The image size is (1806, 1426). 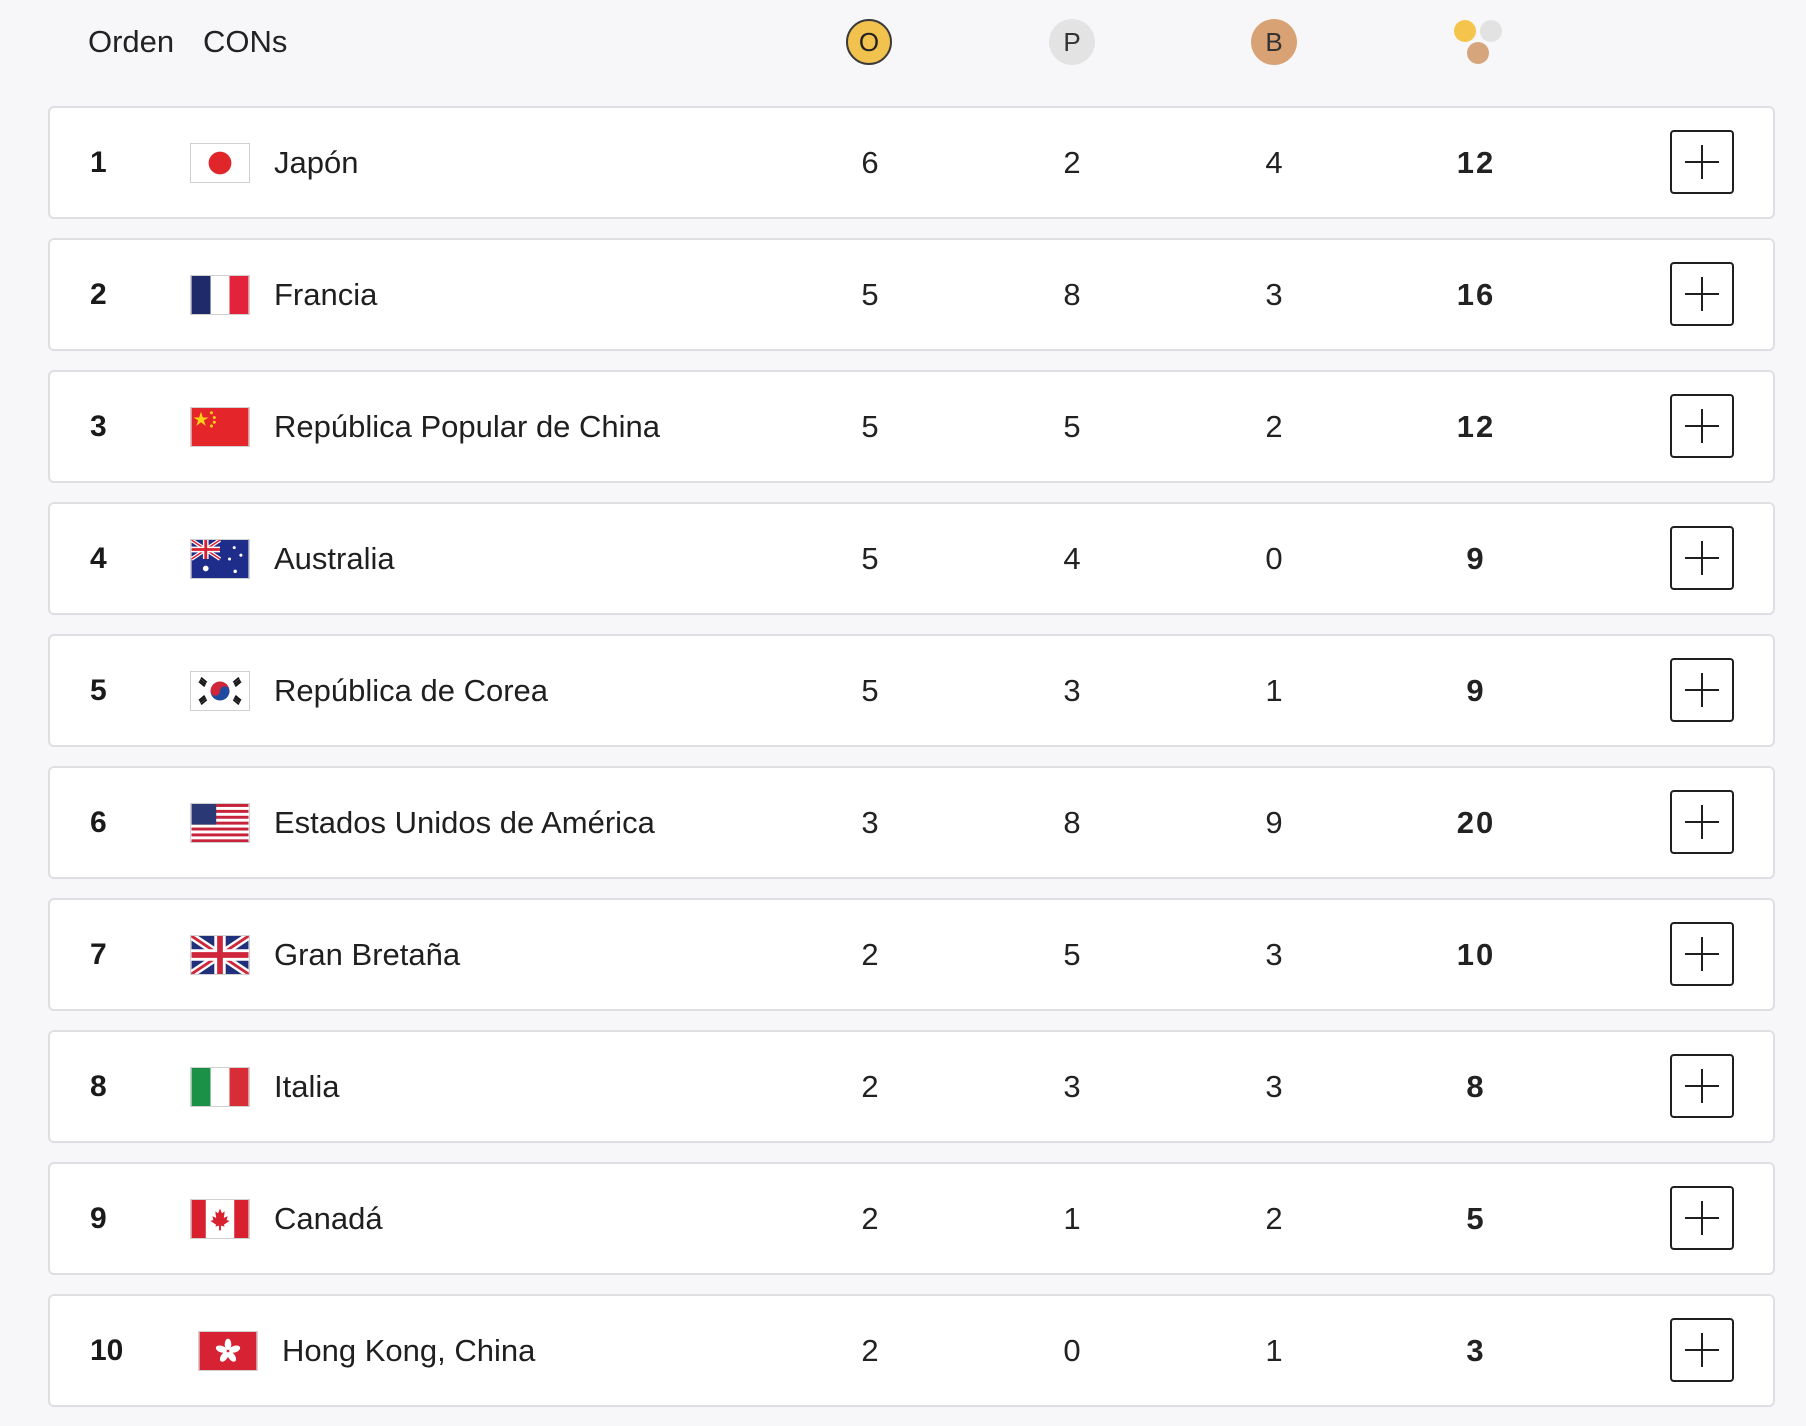 I want to click on table-row: 5 República de Corea 5 3 1 9, so click(x=911, y=690).